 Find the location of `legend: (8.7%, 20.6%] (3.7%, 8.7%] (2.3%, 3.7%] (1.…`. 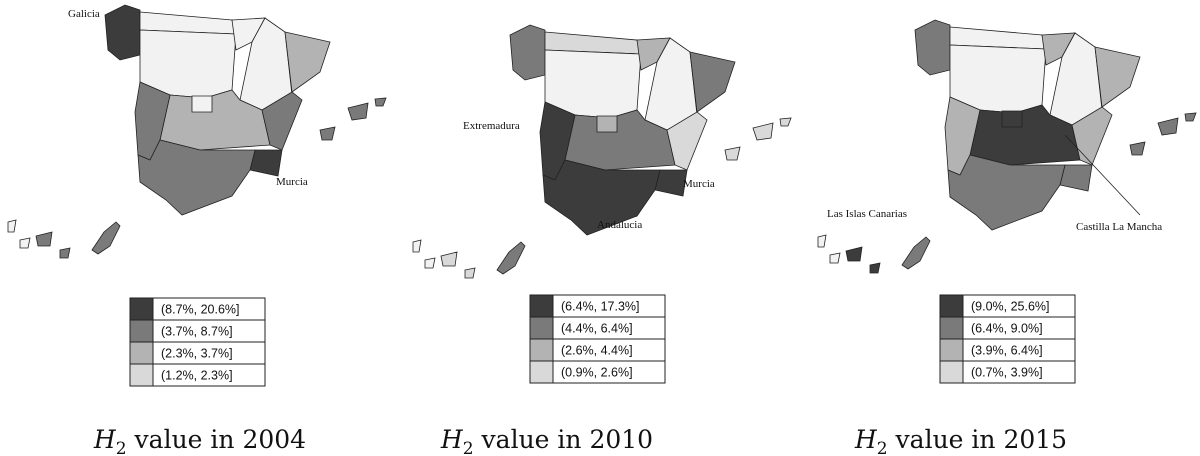

legend: (8.7%, 20.6%] (3.7%, 8.7%] (2.3%, 3.7%] (1.… is located at coordinates (197, 342).